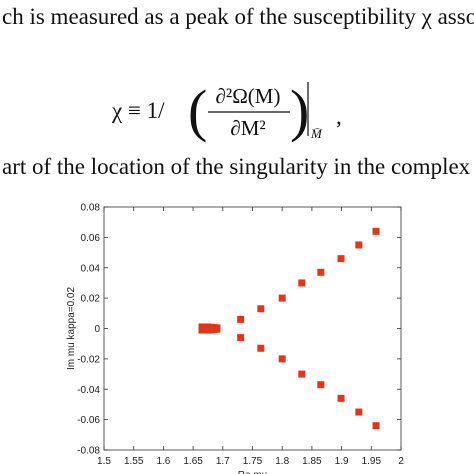  I want to click on x-tick-label: 1.95, so click(372, 461).